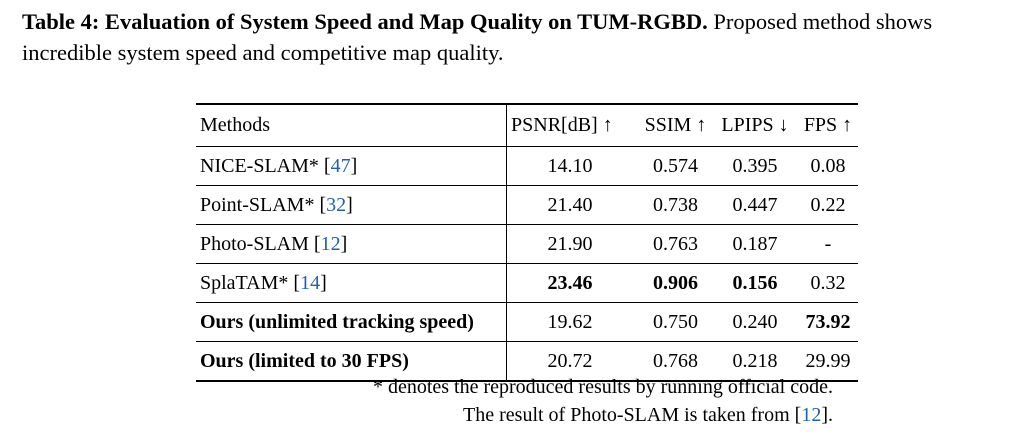  Describe the element at coordinates (755, 361) in the screenshot. I see `lpips-cell: 0.218` at that location.